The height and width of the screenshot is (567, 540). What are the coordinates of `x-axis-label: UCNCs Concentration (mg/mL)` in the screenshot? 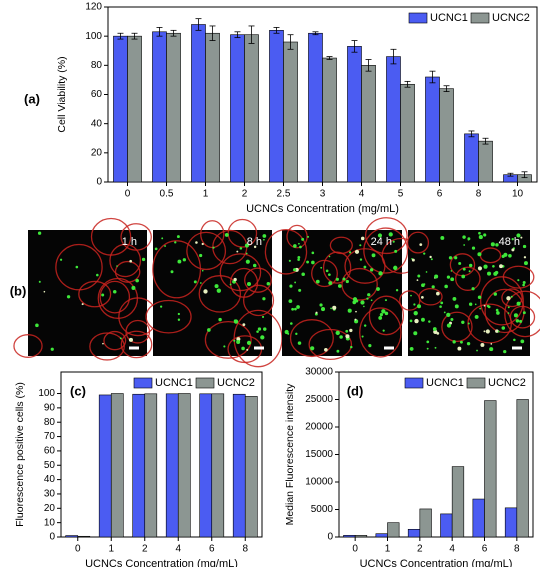 It's located at (322, 209).